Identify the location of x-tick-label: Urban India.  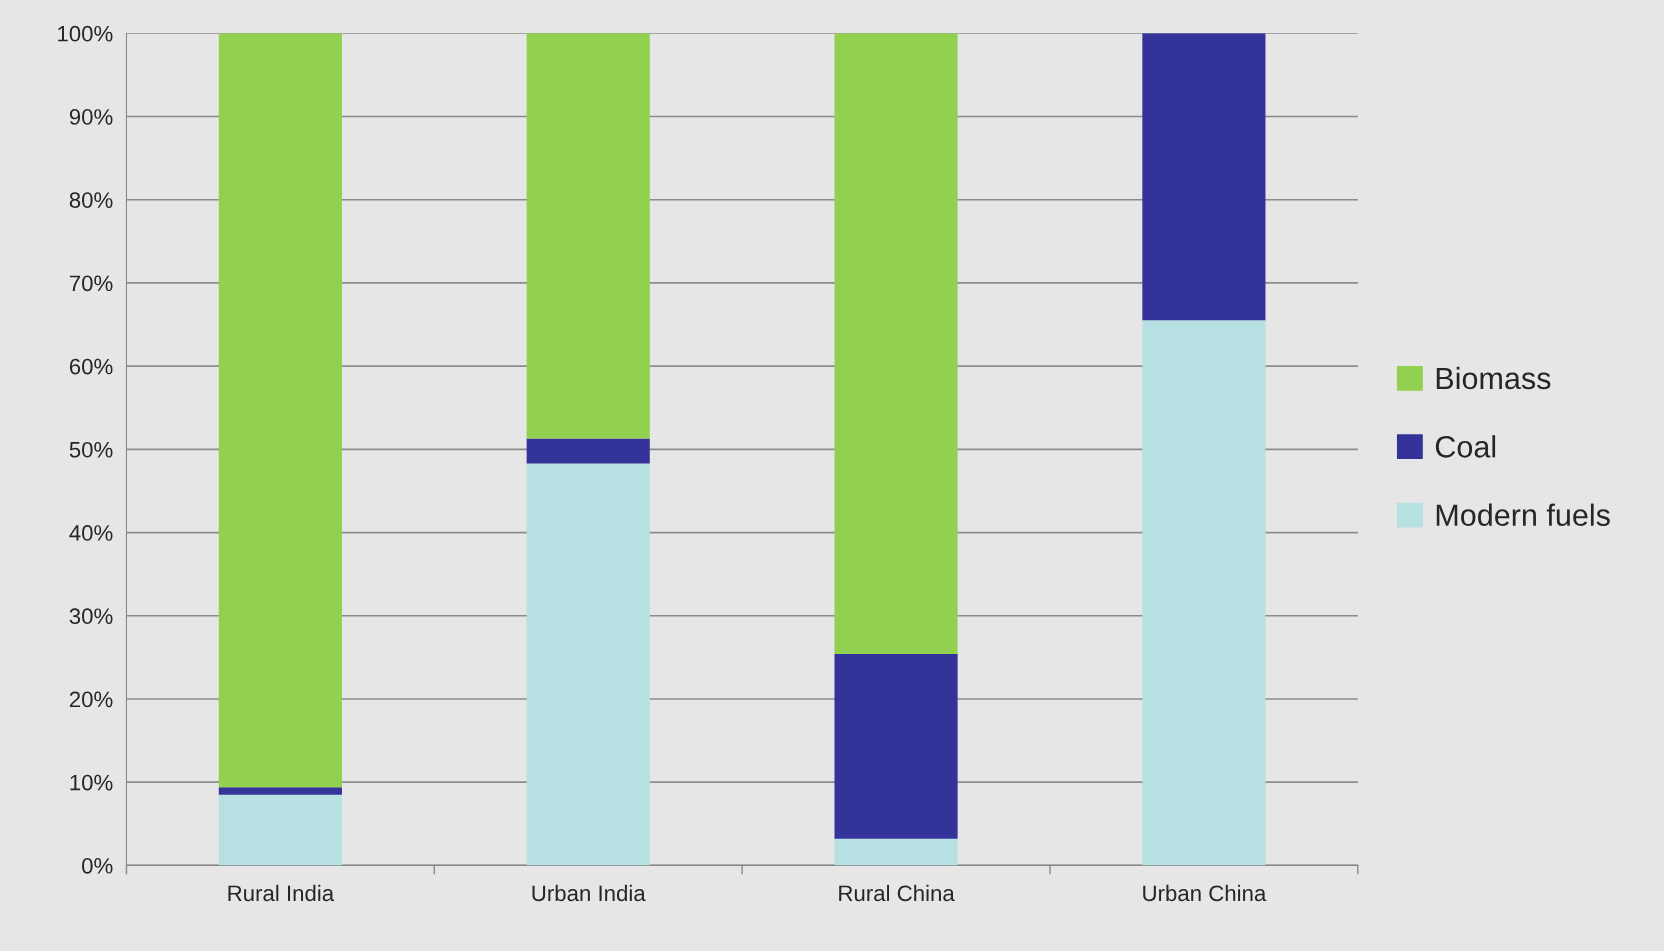
(589, 893).